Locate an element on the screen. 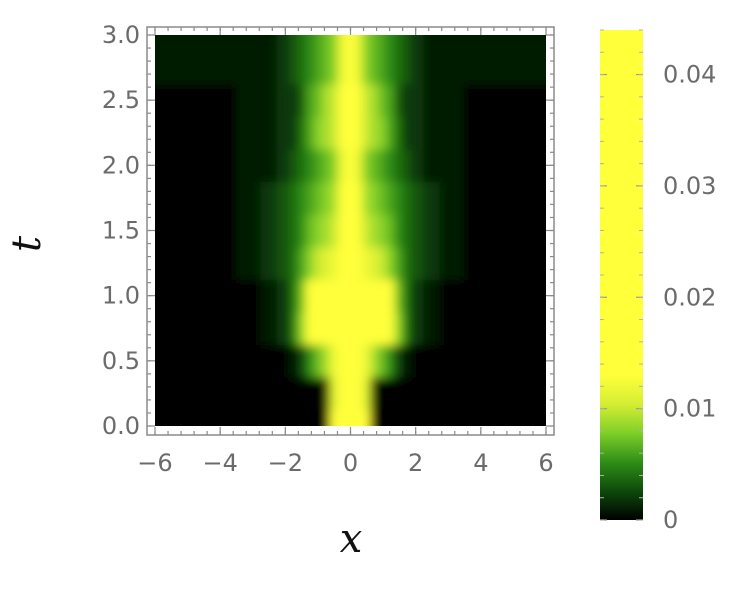 The height and width of the screenshot is (597, 747). y-tick-label: 0.5 is located at coordinates (121, 361).